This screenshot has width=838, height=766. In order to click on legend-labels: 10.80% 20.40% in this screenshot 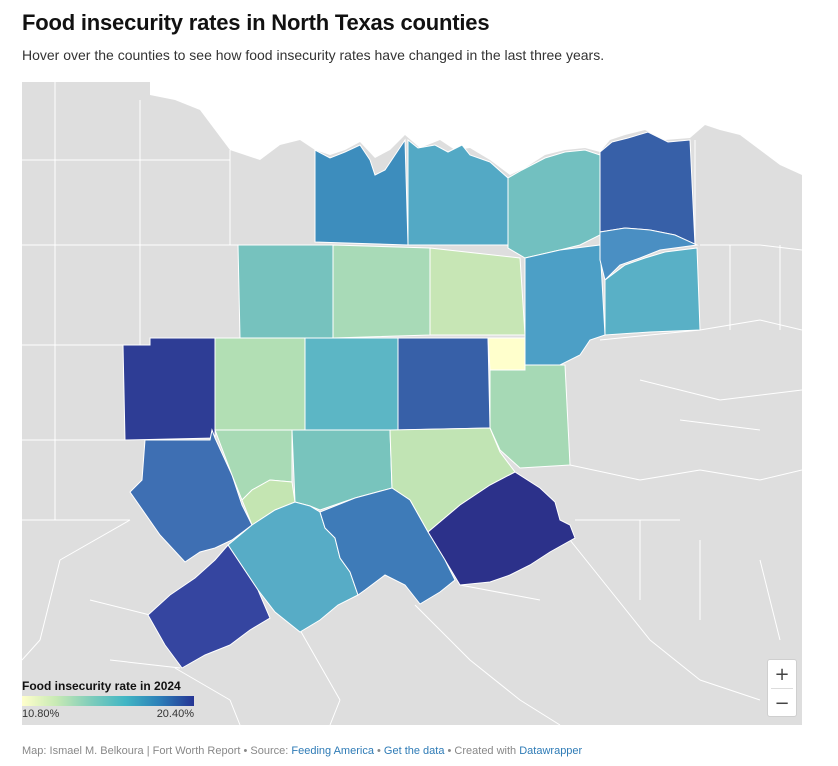, I will do `click(108, 715)`.